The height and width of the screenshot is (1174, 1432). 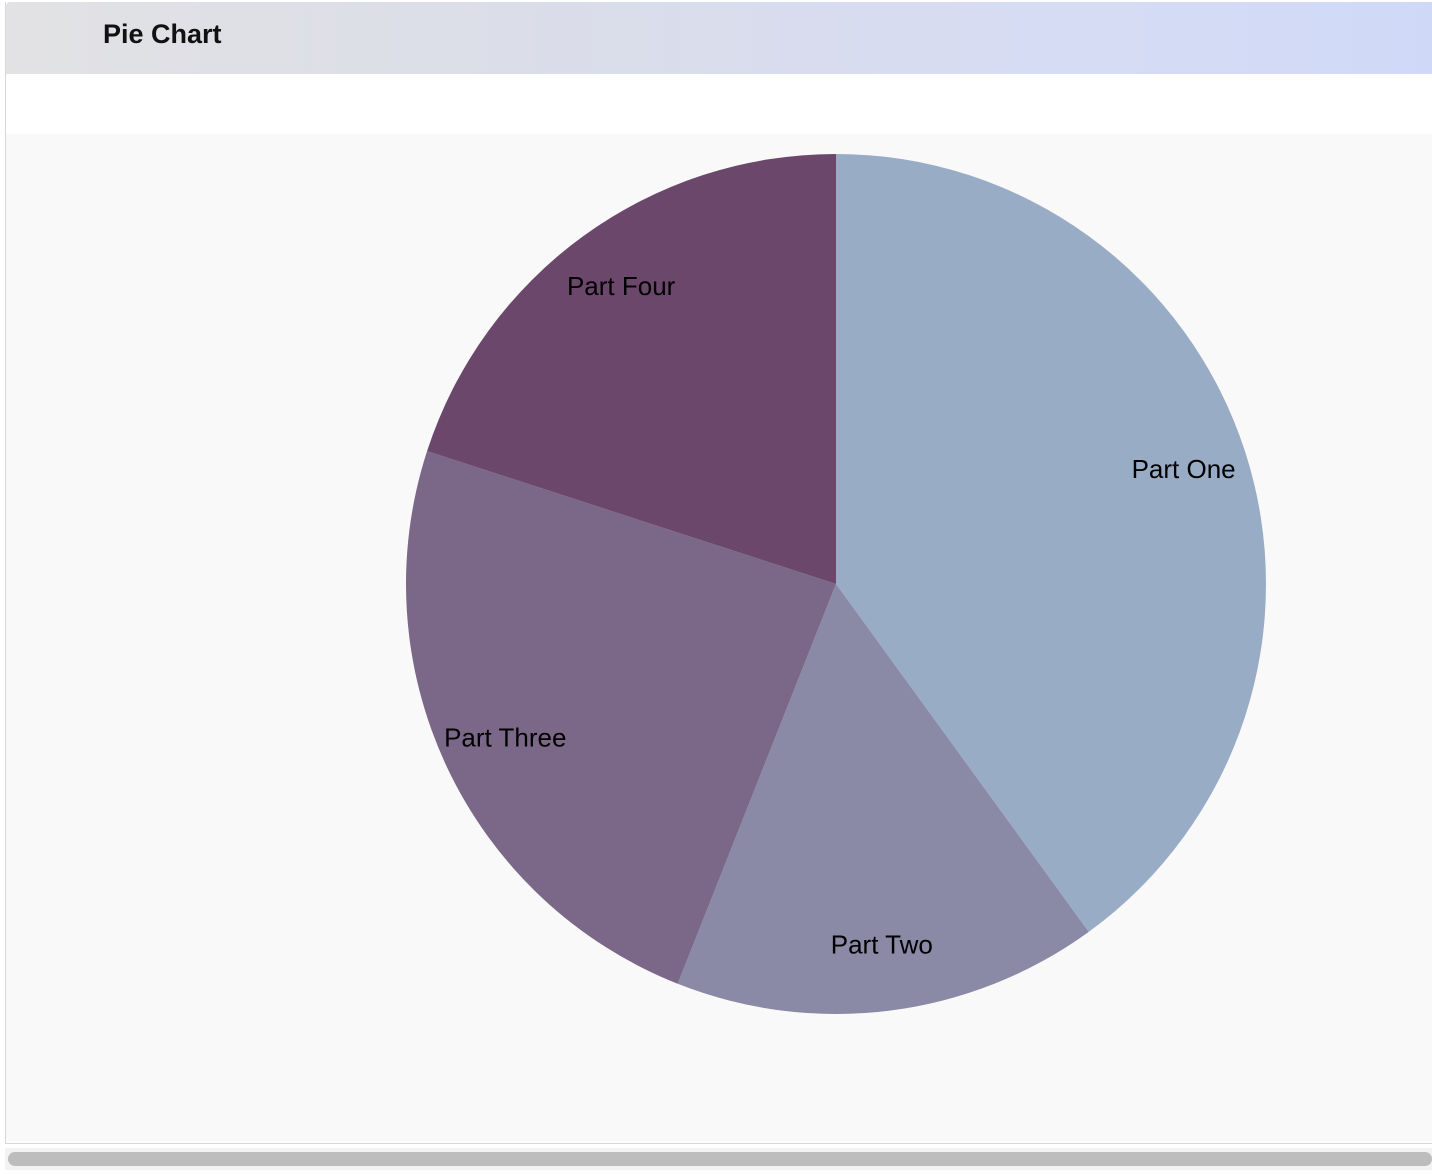 I want to click on chart-title: Pie Chart, so click(x=162, y=34).